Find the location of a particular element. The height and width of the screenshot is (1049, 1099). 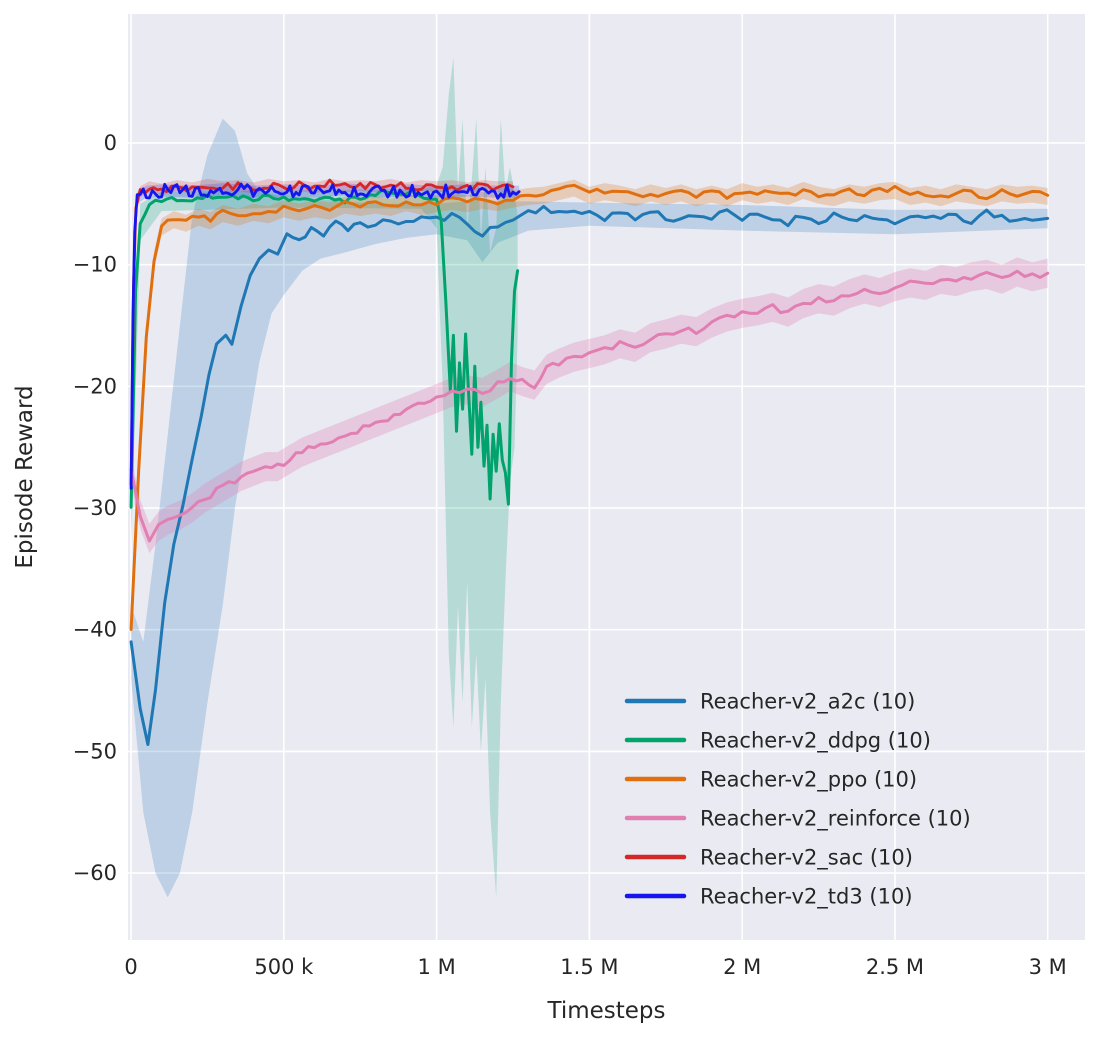

x-tick-label: 1.5 M is located at coordinates (589, 967).